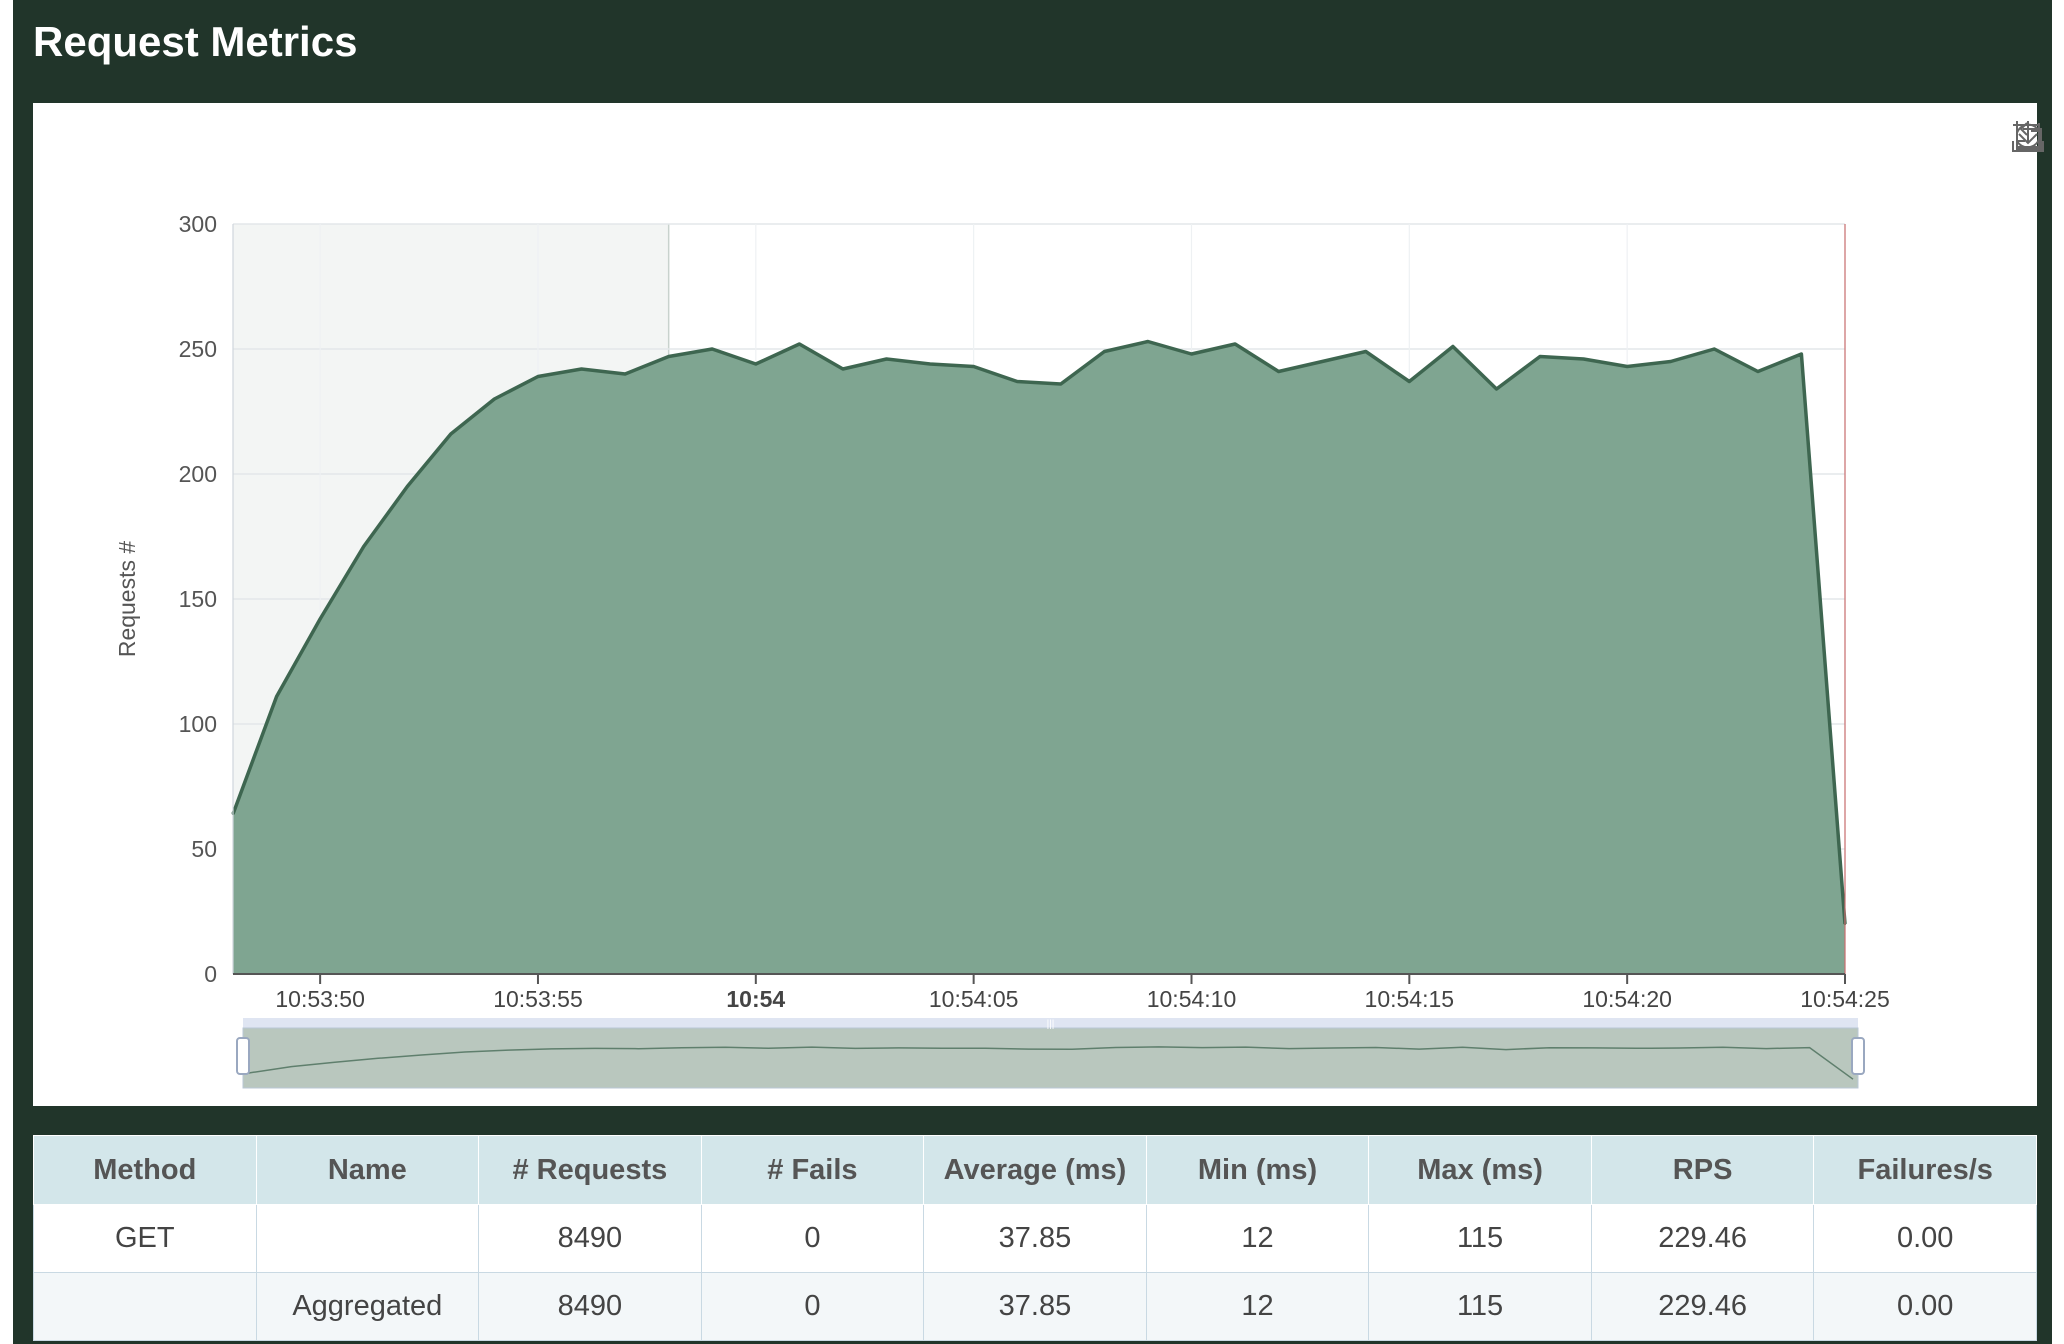 Image resolution: width=2064 pixels, height=1344 pixels. Describe the element at coordinates (198, 224) in the screenshot. I see `y-tick-label: 300` at that location.